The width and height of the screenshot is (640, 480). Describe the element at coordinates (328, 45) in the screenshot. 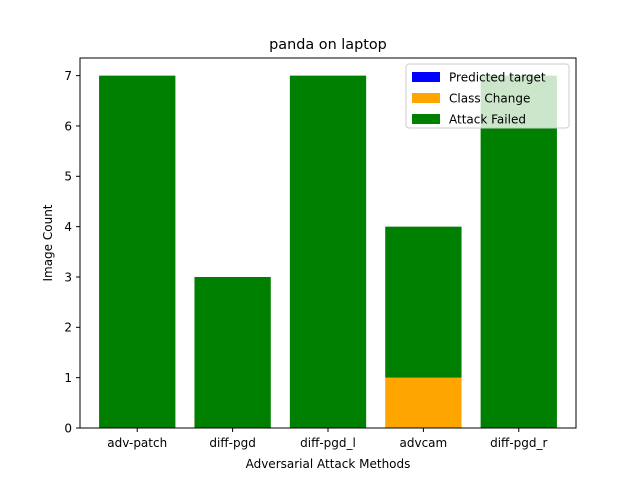

I see `chart-title: panda on laptop` at that location.